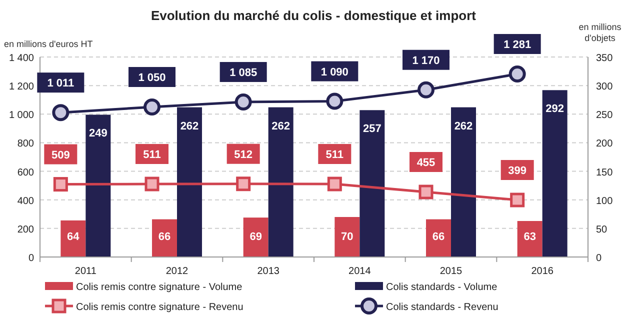 This screenshot has height=326, width=627. What do you see at coordinates (600, 32) in the screenshot?
I see `y2-axis-title: en millions d'objets` at bounding box center [600, 32].